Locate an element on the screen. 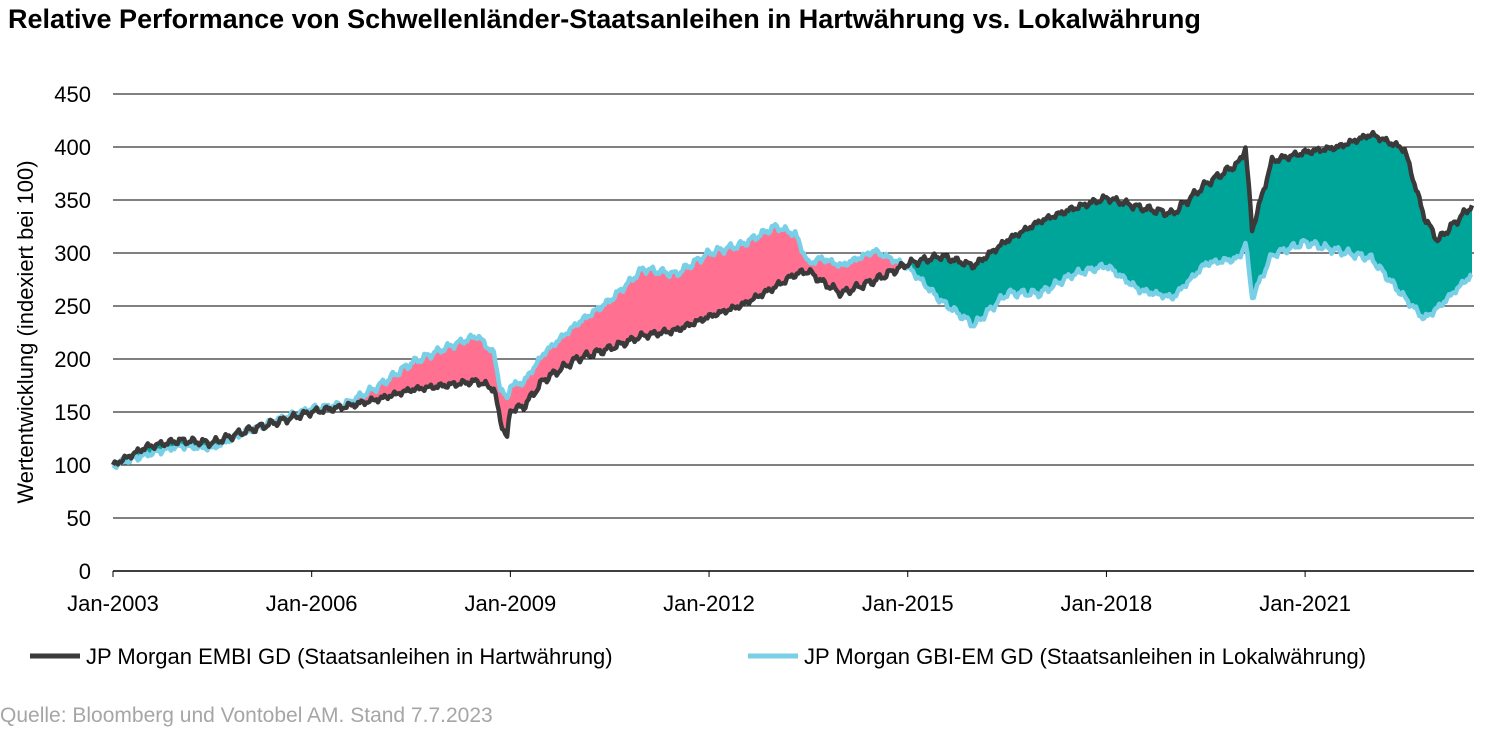 The height and width of the screenshot is (750, 1500). y-tick-label: 50 is located at coordinates (79, 518).